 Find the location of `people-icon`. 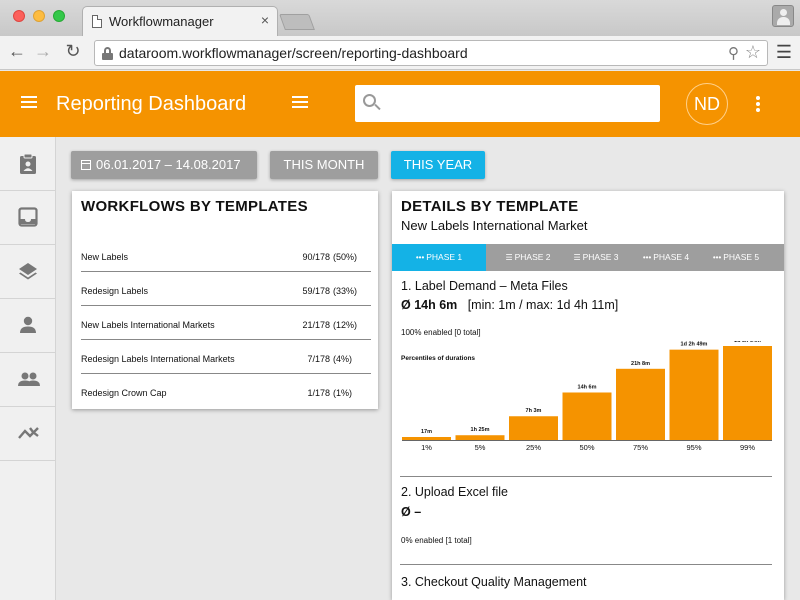

people-icon is located at coordinates (29, 379).